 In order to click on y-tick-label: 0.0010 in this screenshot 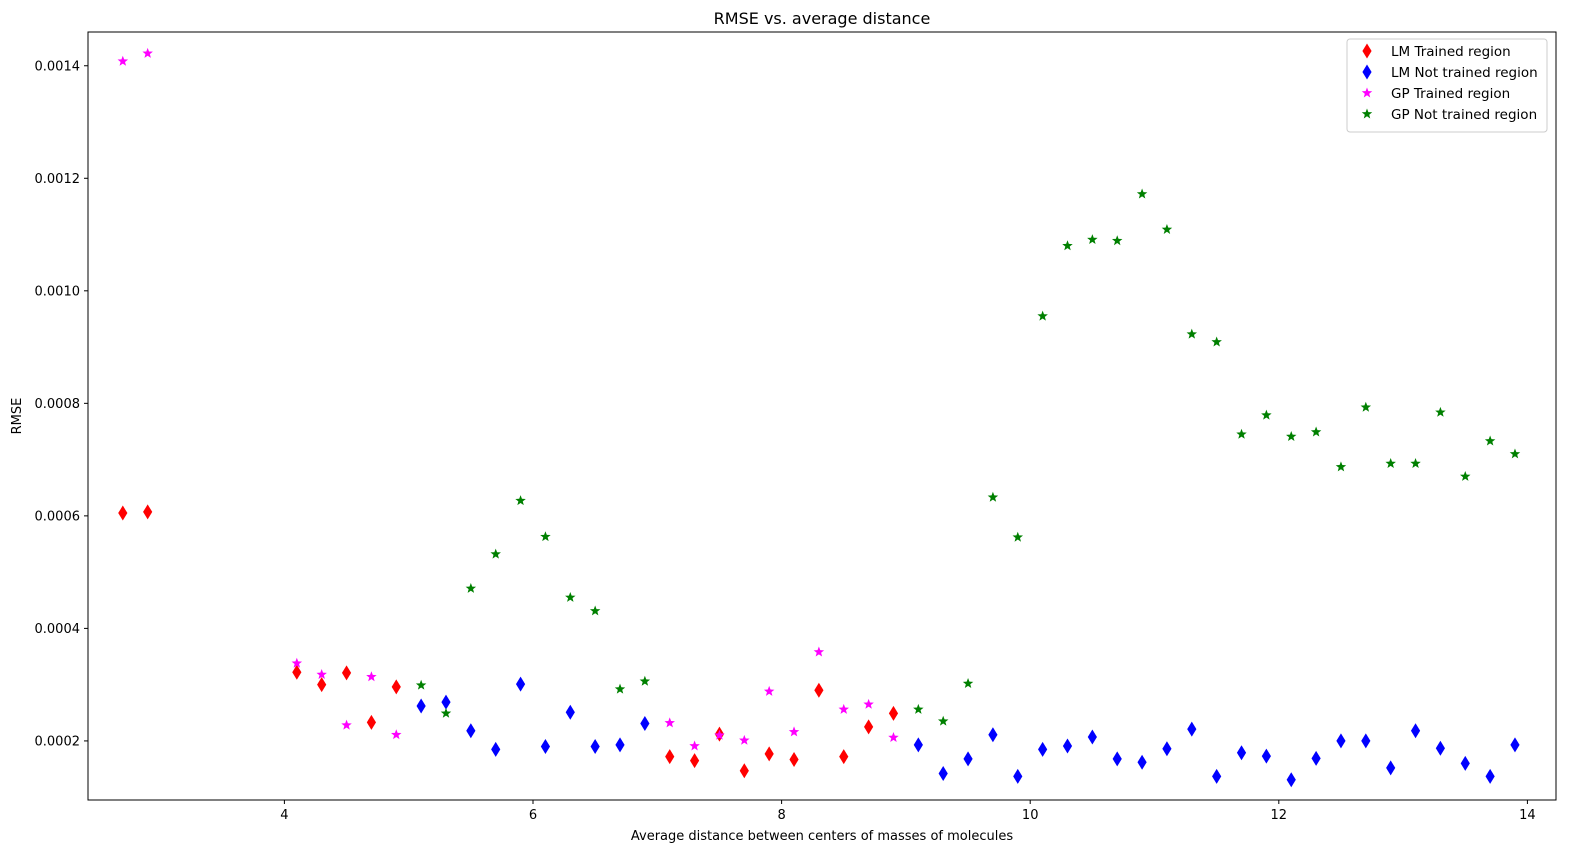, I will do `click(58, 291)`.